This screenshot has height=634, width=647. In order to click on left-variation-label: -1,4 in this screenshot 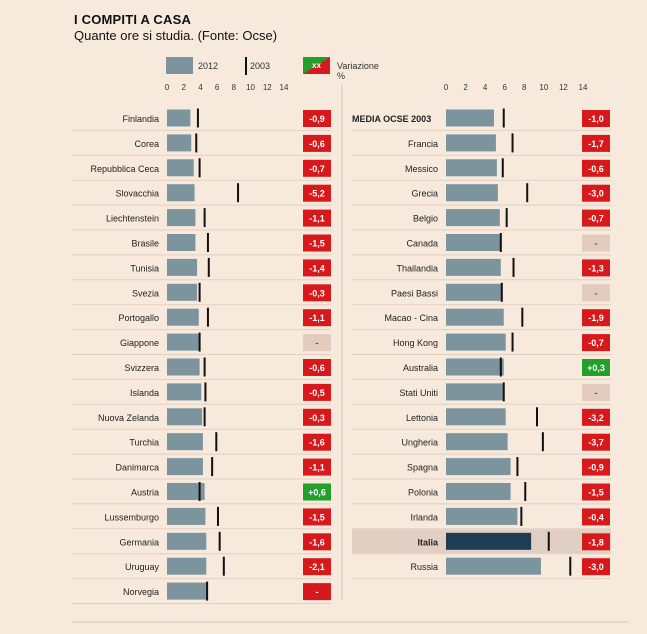, I will do `click(317, 268)`.